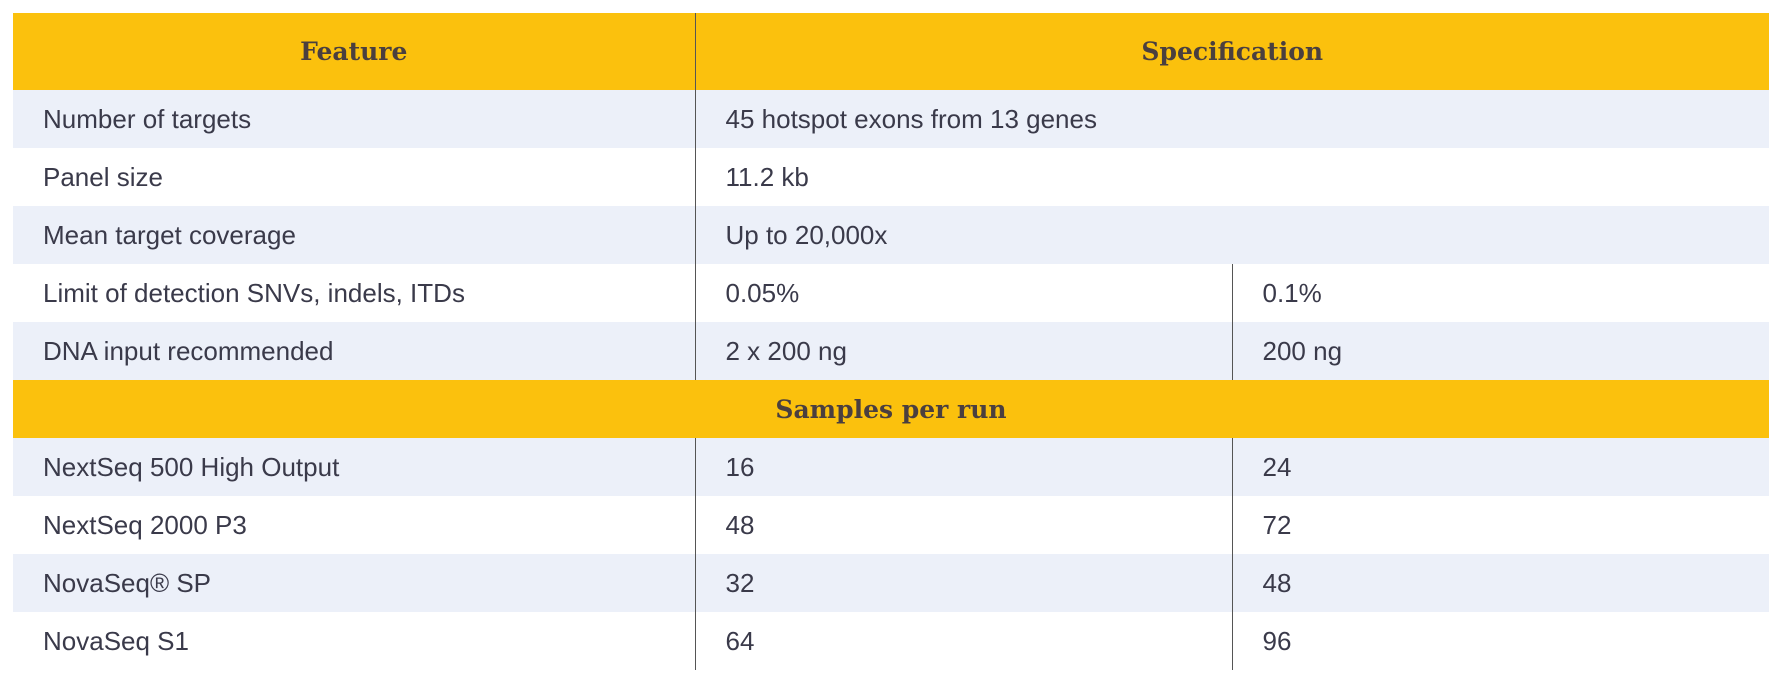 This screenshot has height=695, width=1782. What do you see at coordinates (1231, 51) in the screenshot?
I see `header-specification: Specification` at bounding box center [1231, 51].